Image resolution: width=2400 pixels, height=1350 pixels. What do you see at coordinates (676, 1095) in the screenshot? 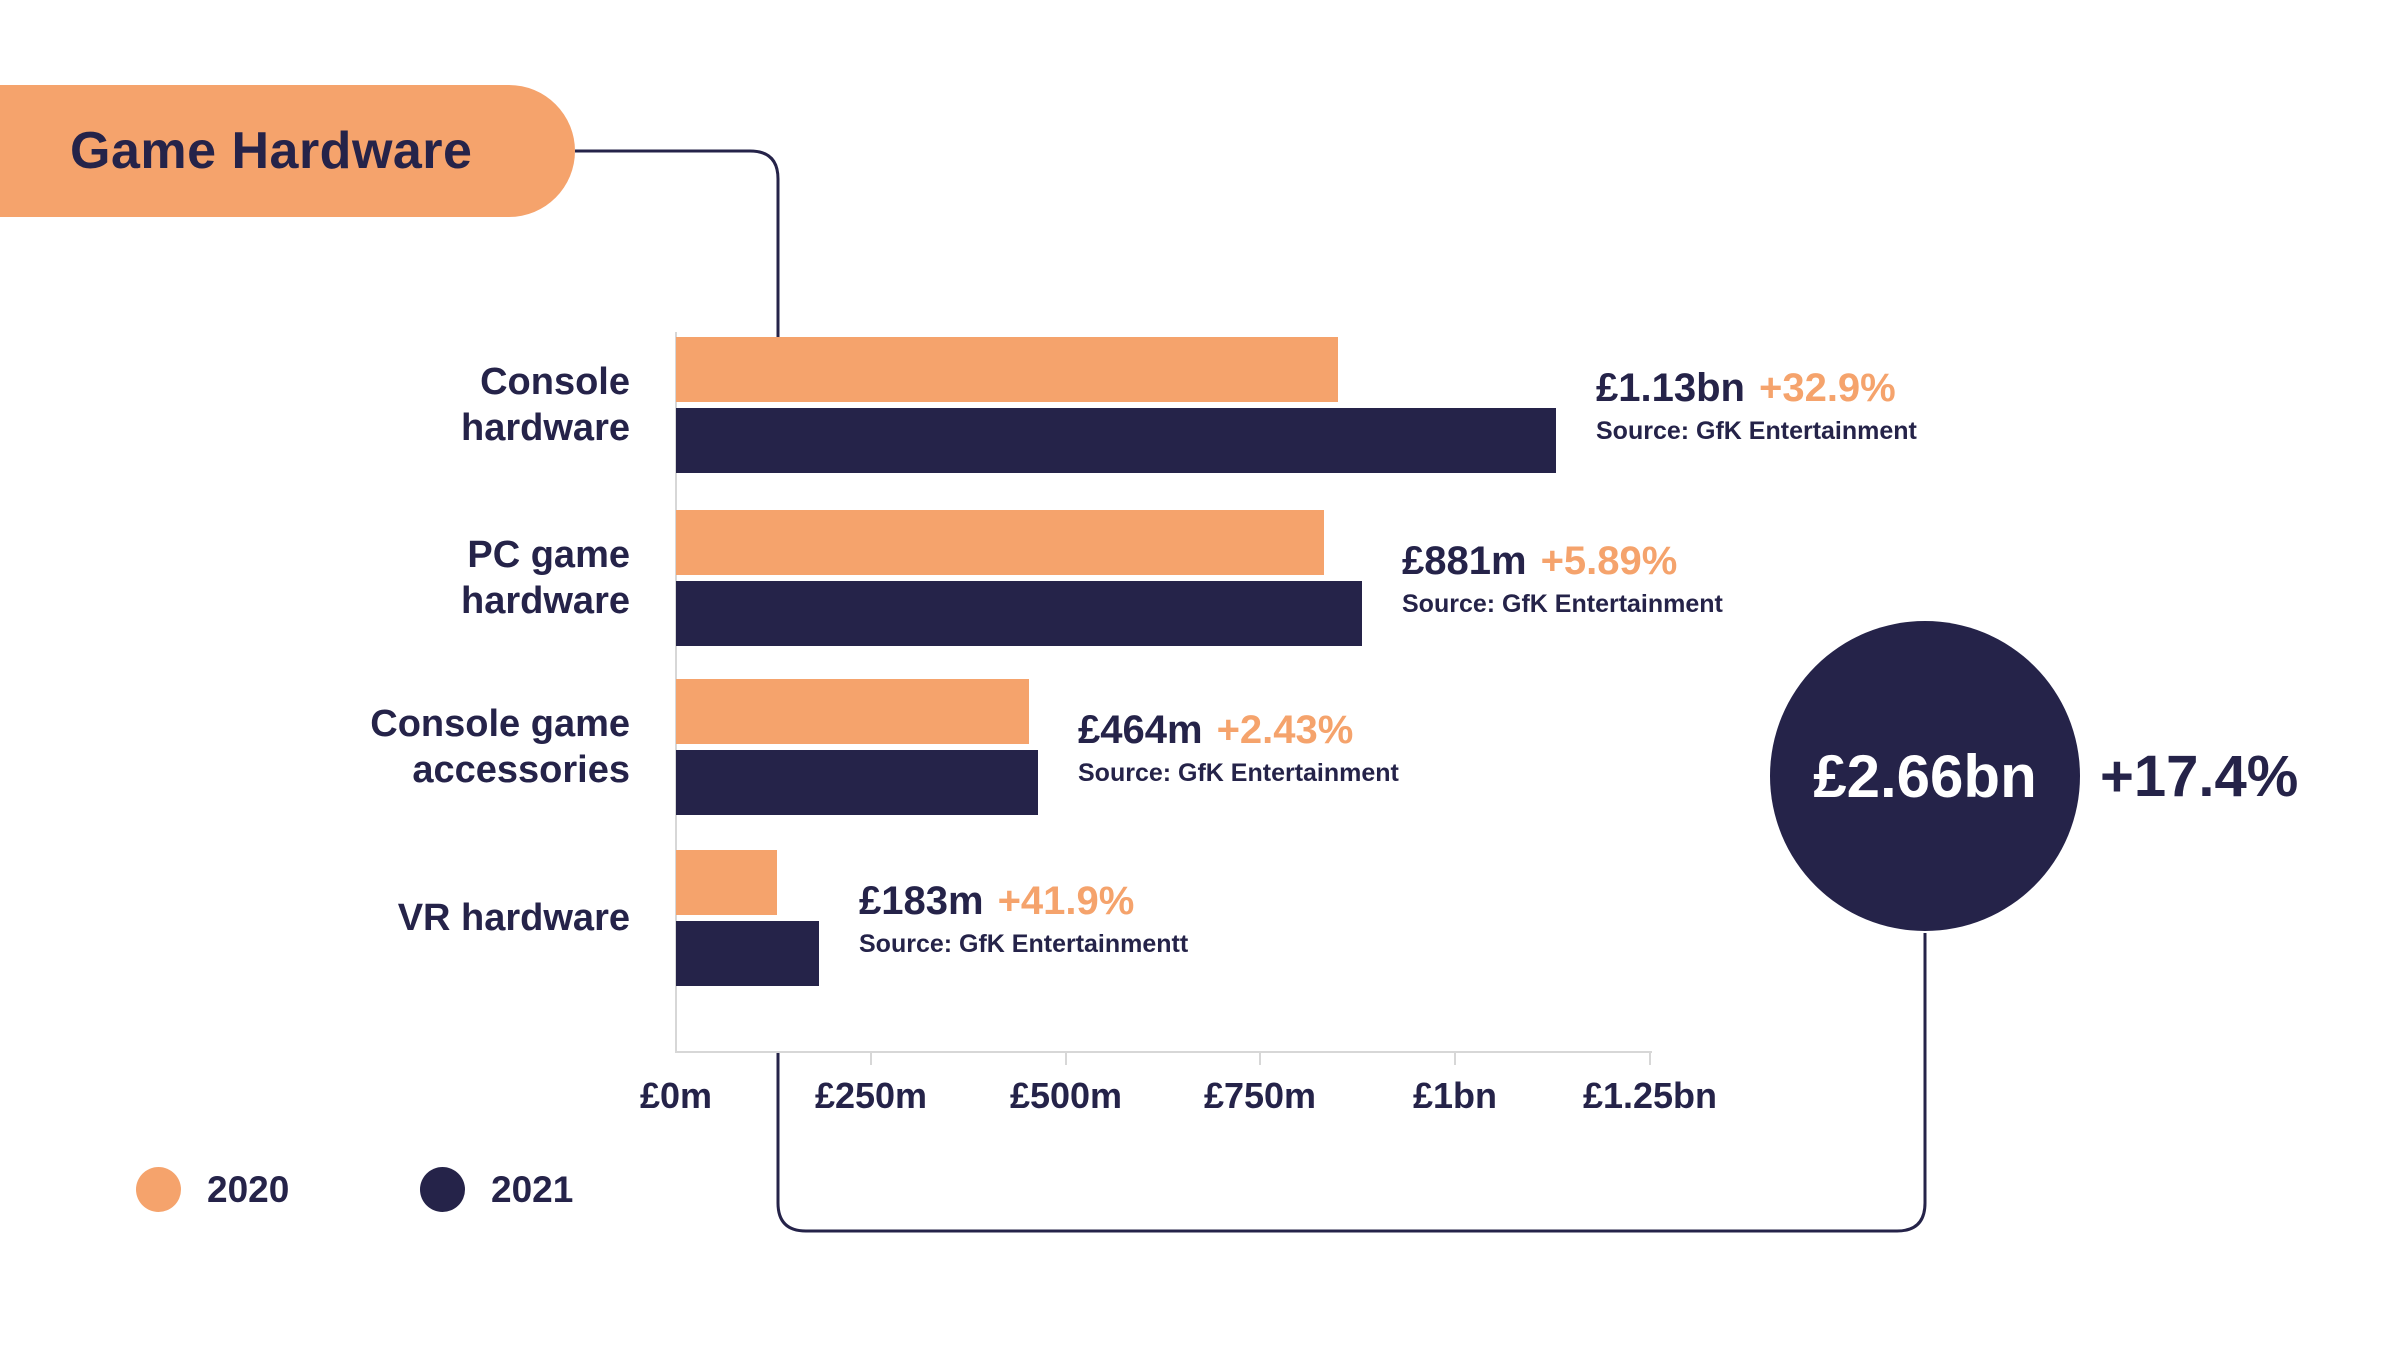
I see `x-tick-label: £0m` at bounding box center [676, 1095].